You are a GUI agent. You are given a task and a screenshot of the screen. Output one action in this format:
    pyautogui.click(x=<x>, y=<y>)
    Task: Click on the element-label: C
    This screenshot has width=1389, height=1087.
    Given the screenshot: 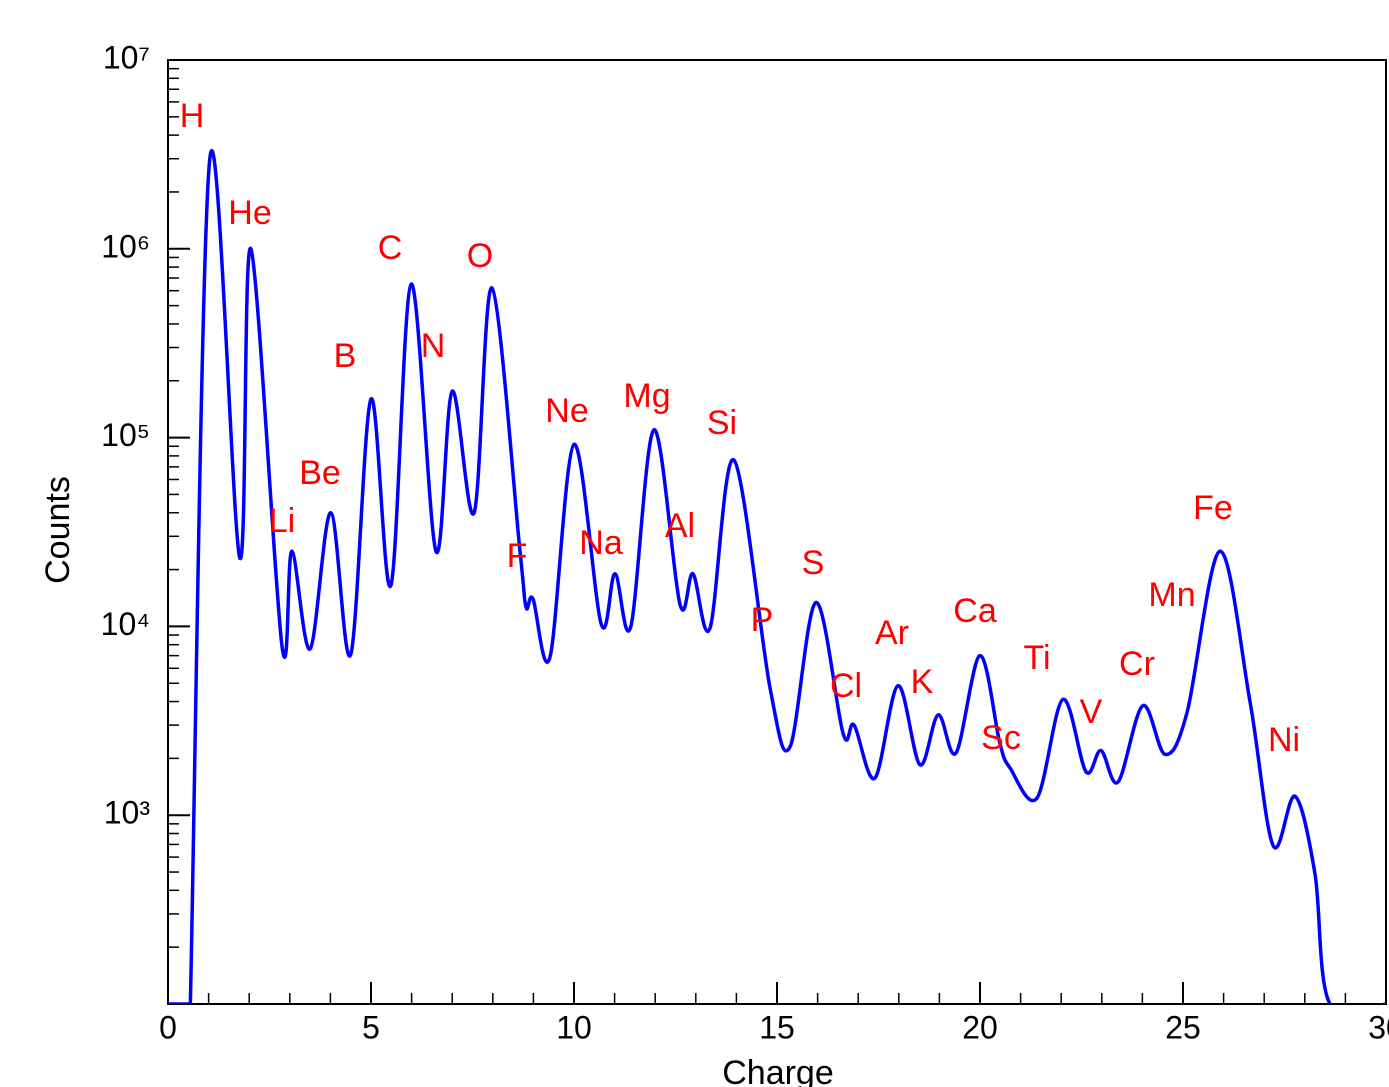 What is the action you would take?
    pyautogui.click(x=390, y=248)
    